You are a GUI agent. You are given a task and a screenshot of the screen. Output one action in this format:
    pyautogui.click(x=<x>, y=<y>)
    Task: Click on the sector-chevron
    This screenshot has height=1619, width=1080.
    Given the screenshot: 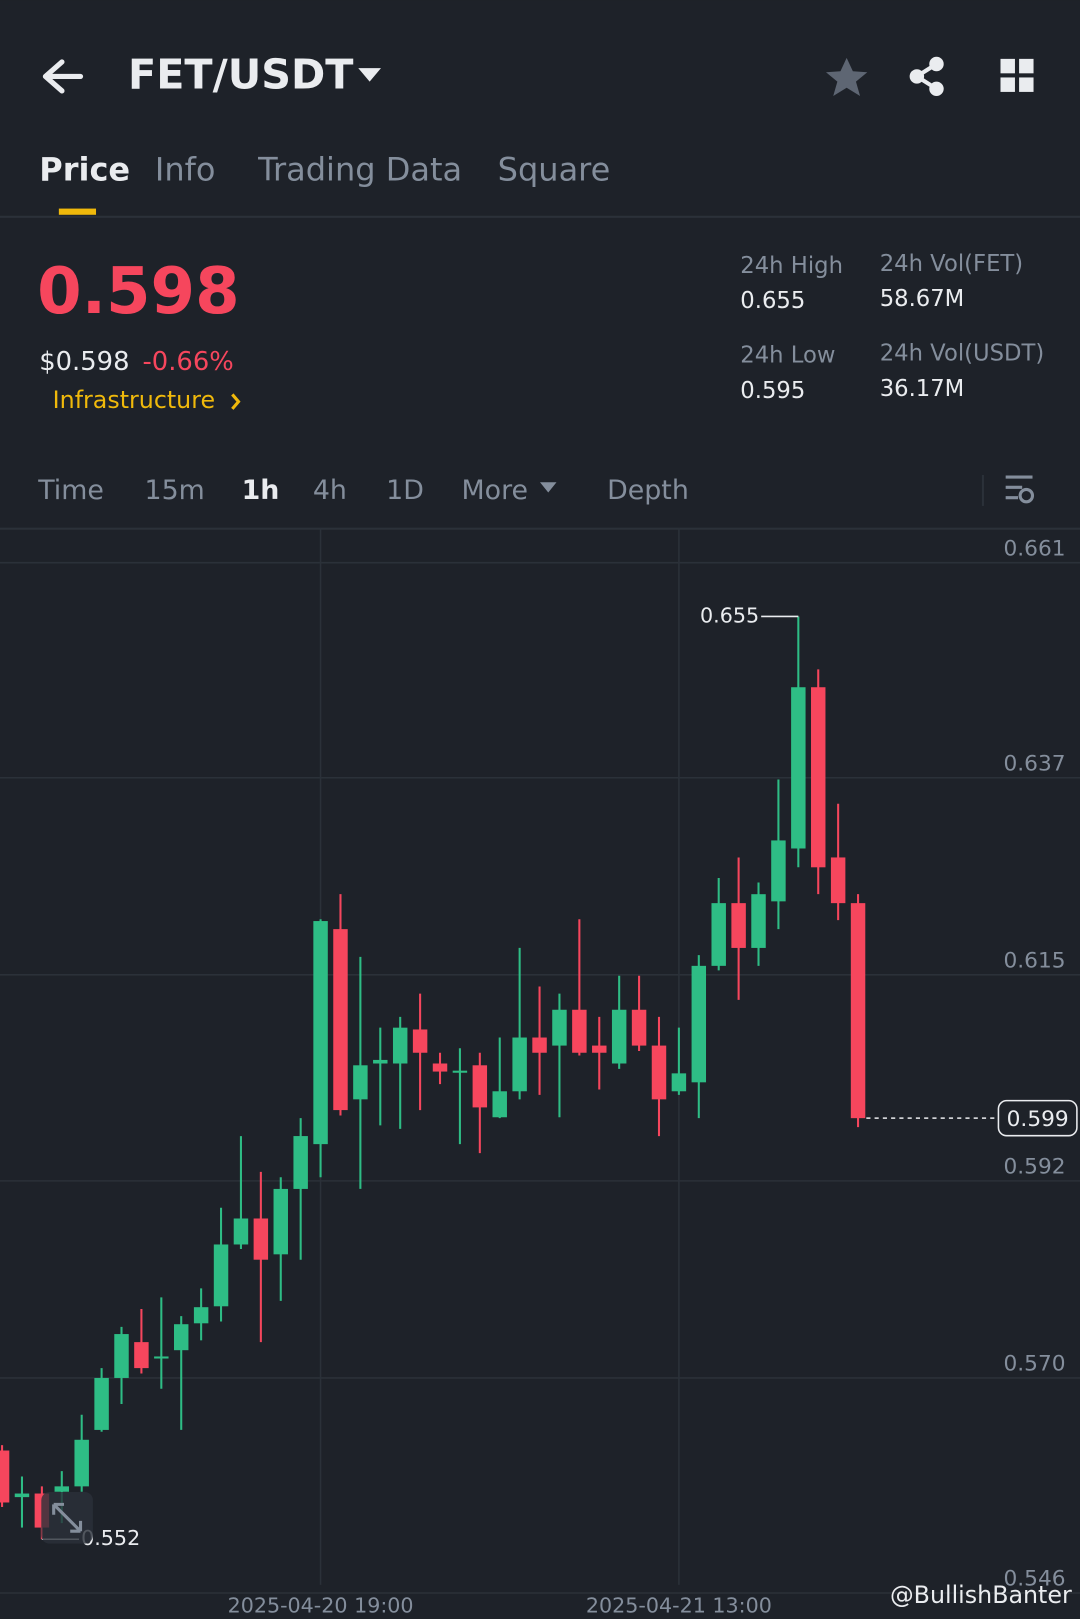 What is the action you would take?
    pyautogui.click(x=236, y=401)
    